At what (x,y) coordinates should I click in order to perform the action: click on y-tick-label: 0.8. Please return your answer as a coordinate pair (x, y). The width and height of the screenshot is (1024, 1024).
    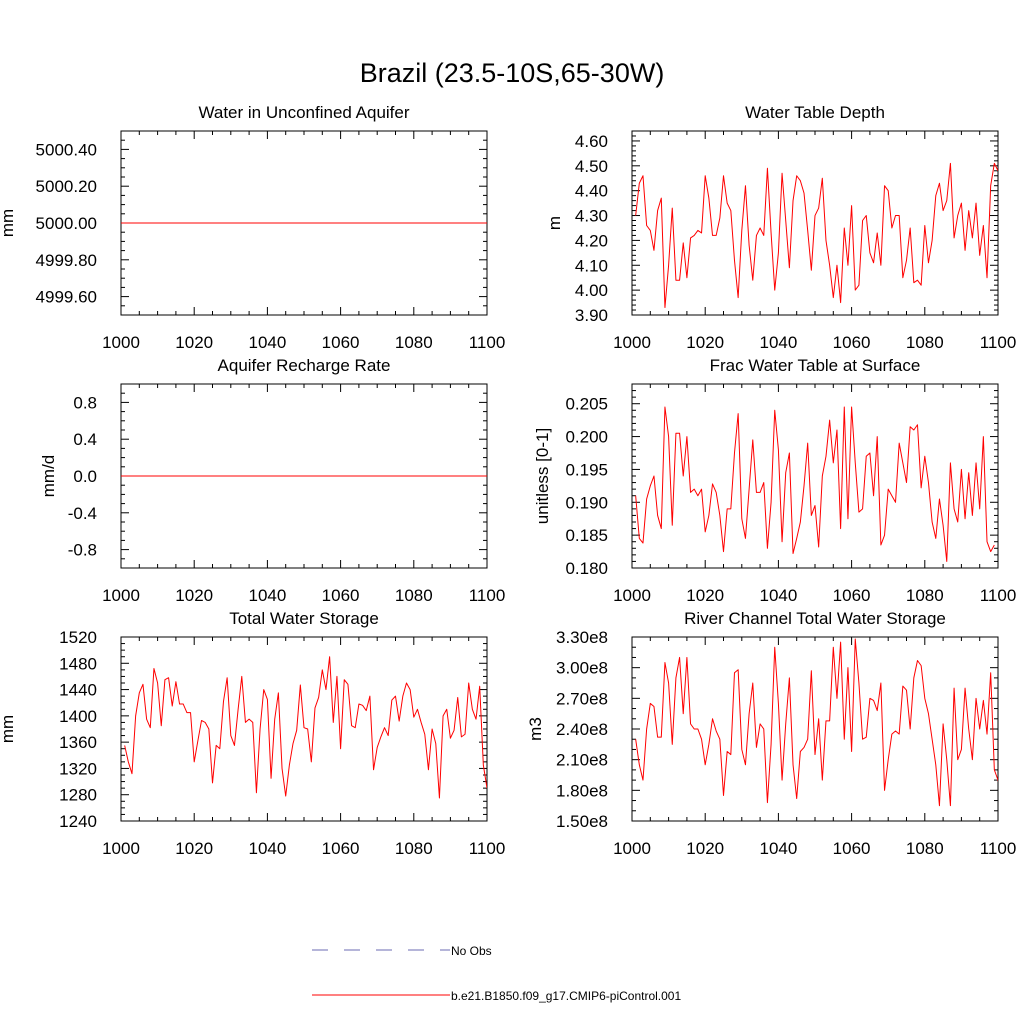
    Looking at the image, I should click on (85, 402).